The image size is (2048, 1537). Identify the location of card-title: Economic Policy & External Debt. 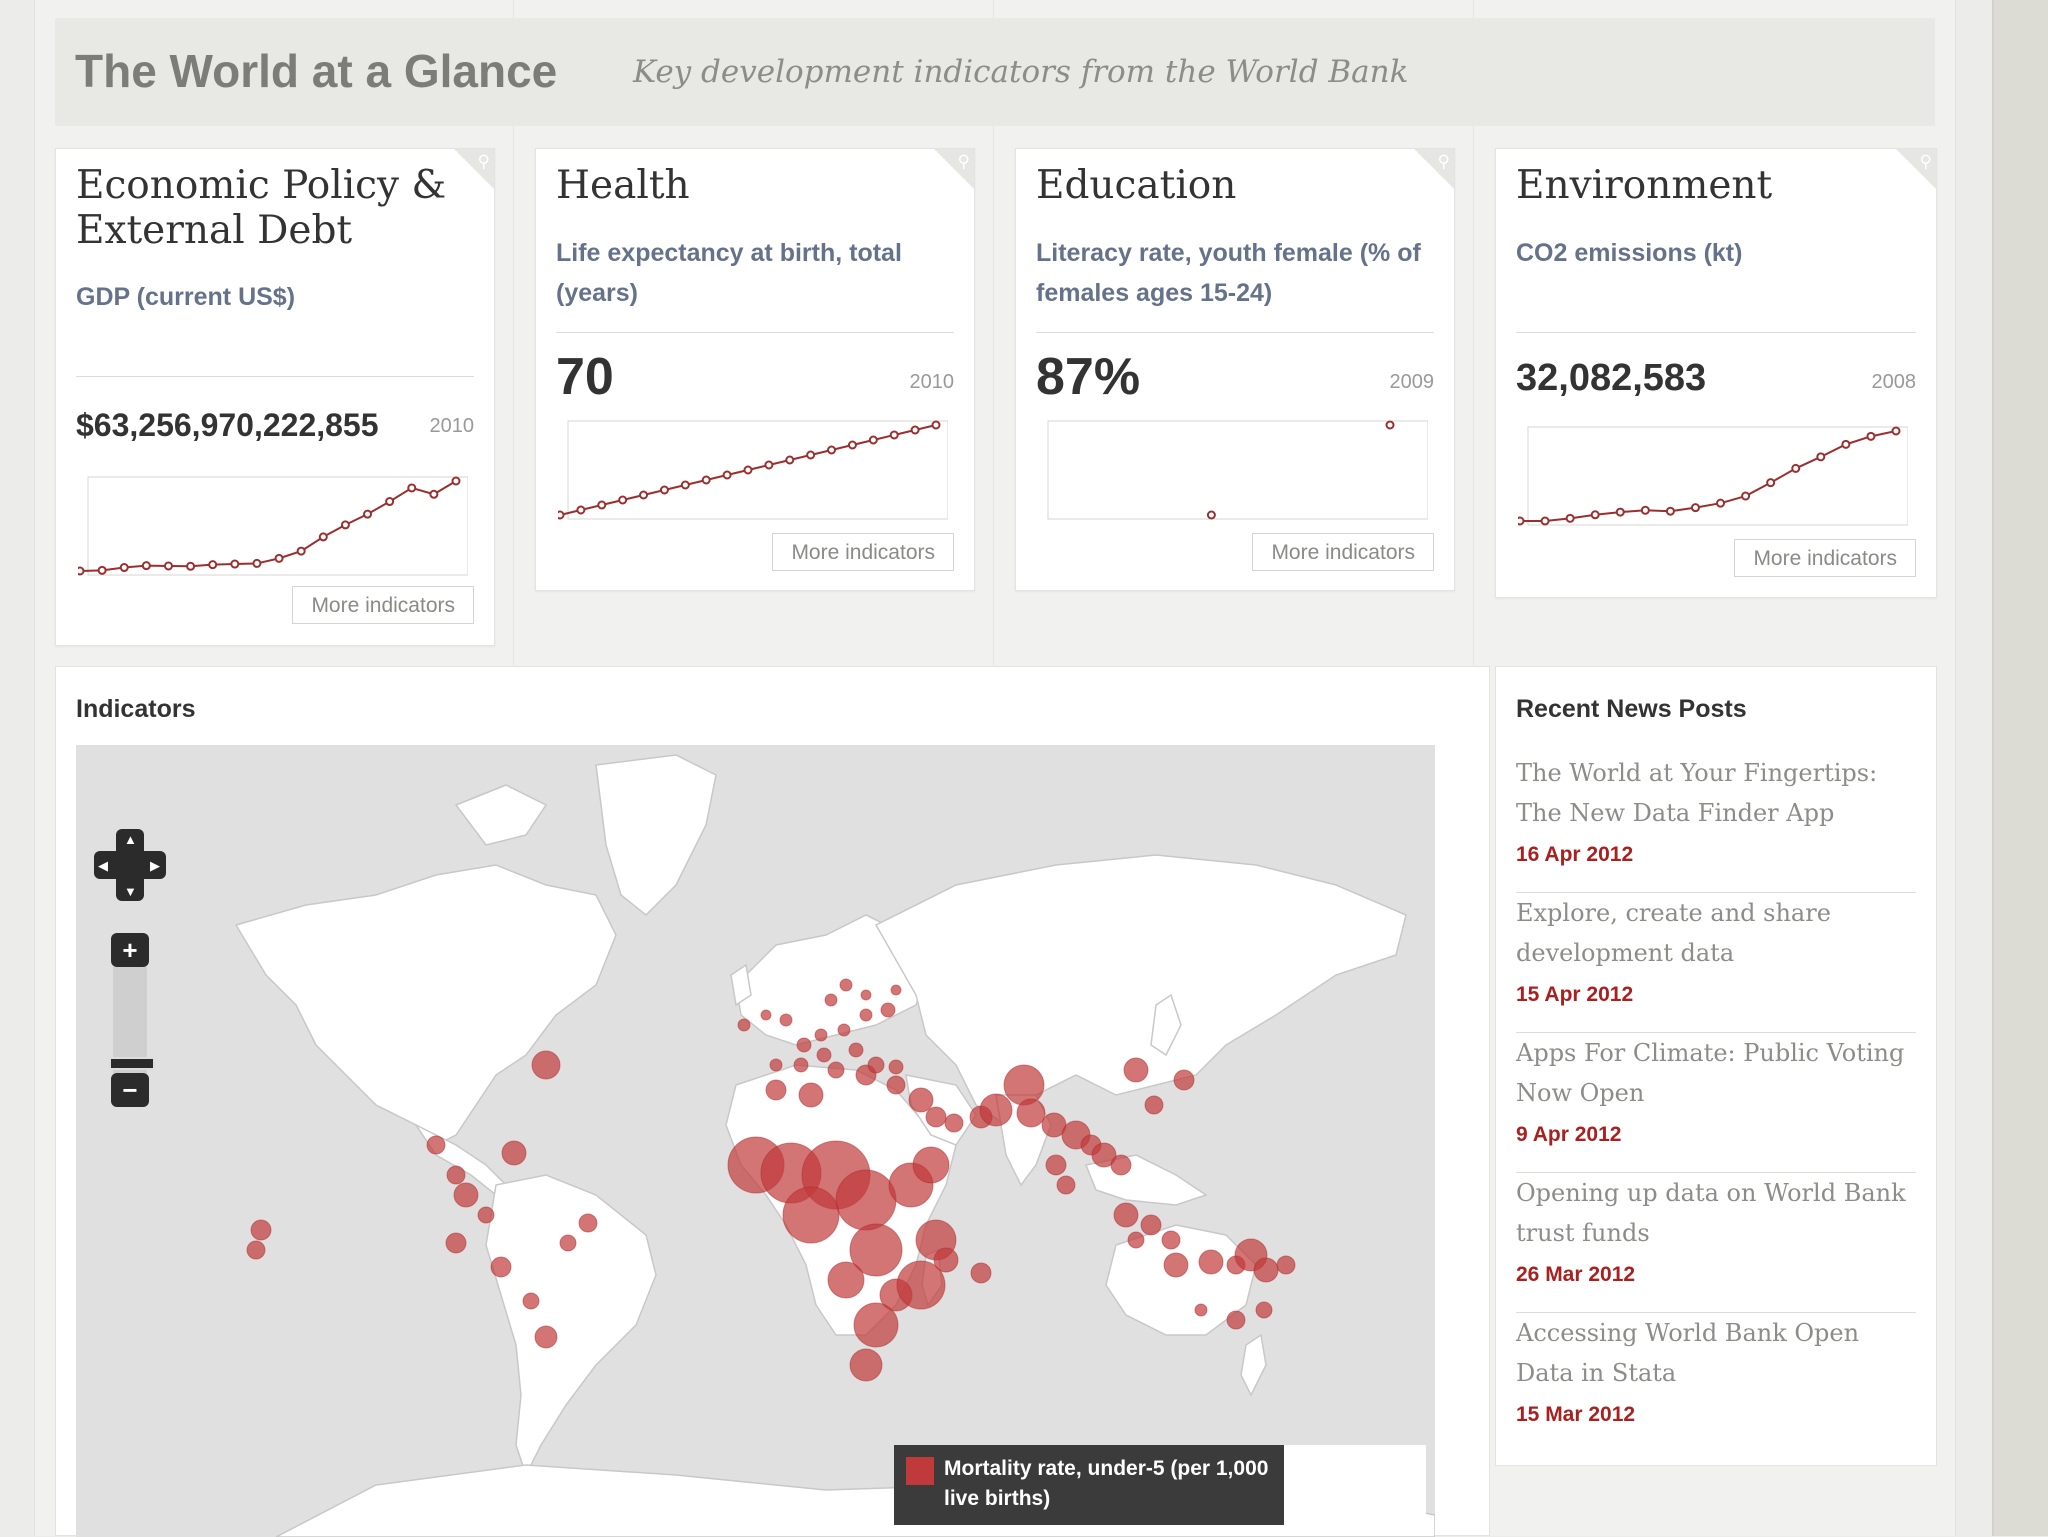
(261, 208).